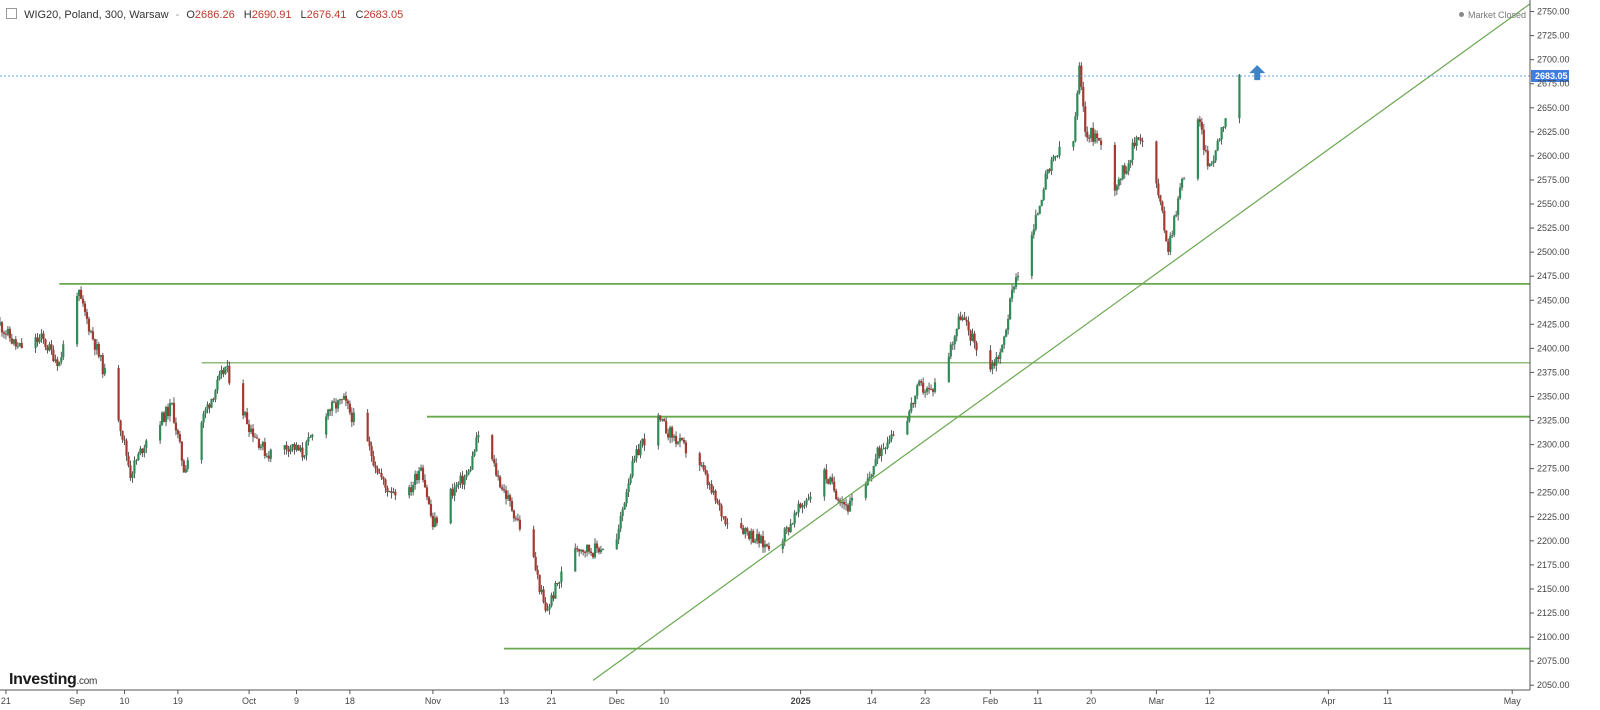  I want to click on price-tick-label: 2550.00, so click(1553, 204).